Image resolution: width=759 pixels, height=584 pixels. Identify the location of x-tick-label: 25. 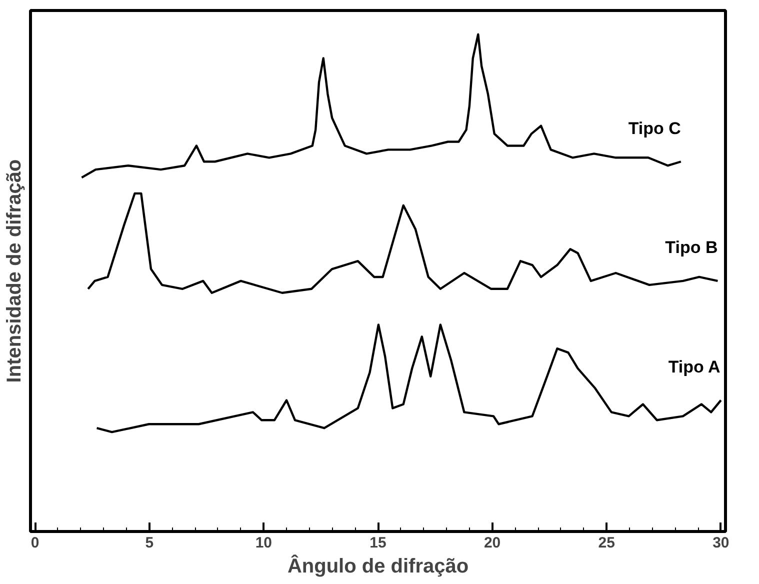
(606, 543).